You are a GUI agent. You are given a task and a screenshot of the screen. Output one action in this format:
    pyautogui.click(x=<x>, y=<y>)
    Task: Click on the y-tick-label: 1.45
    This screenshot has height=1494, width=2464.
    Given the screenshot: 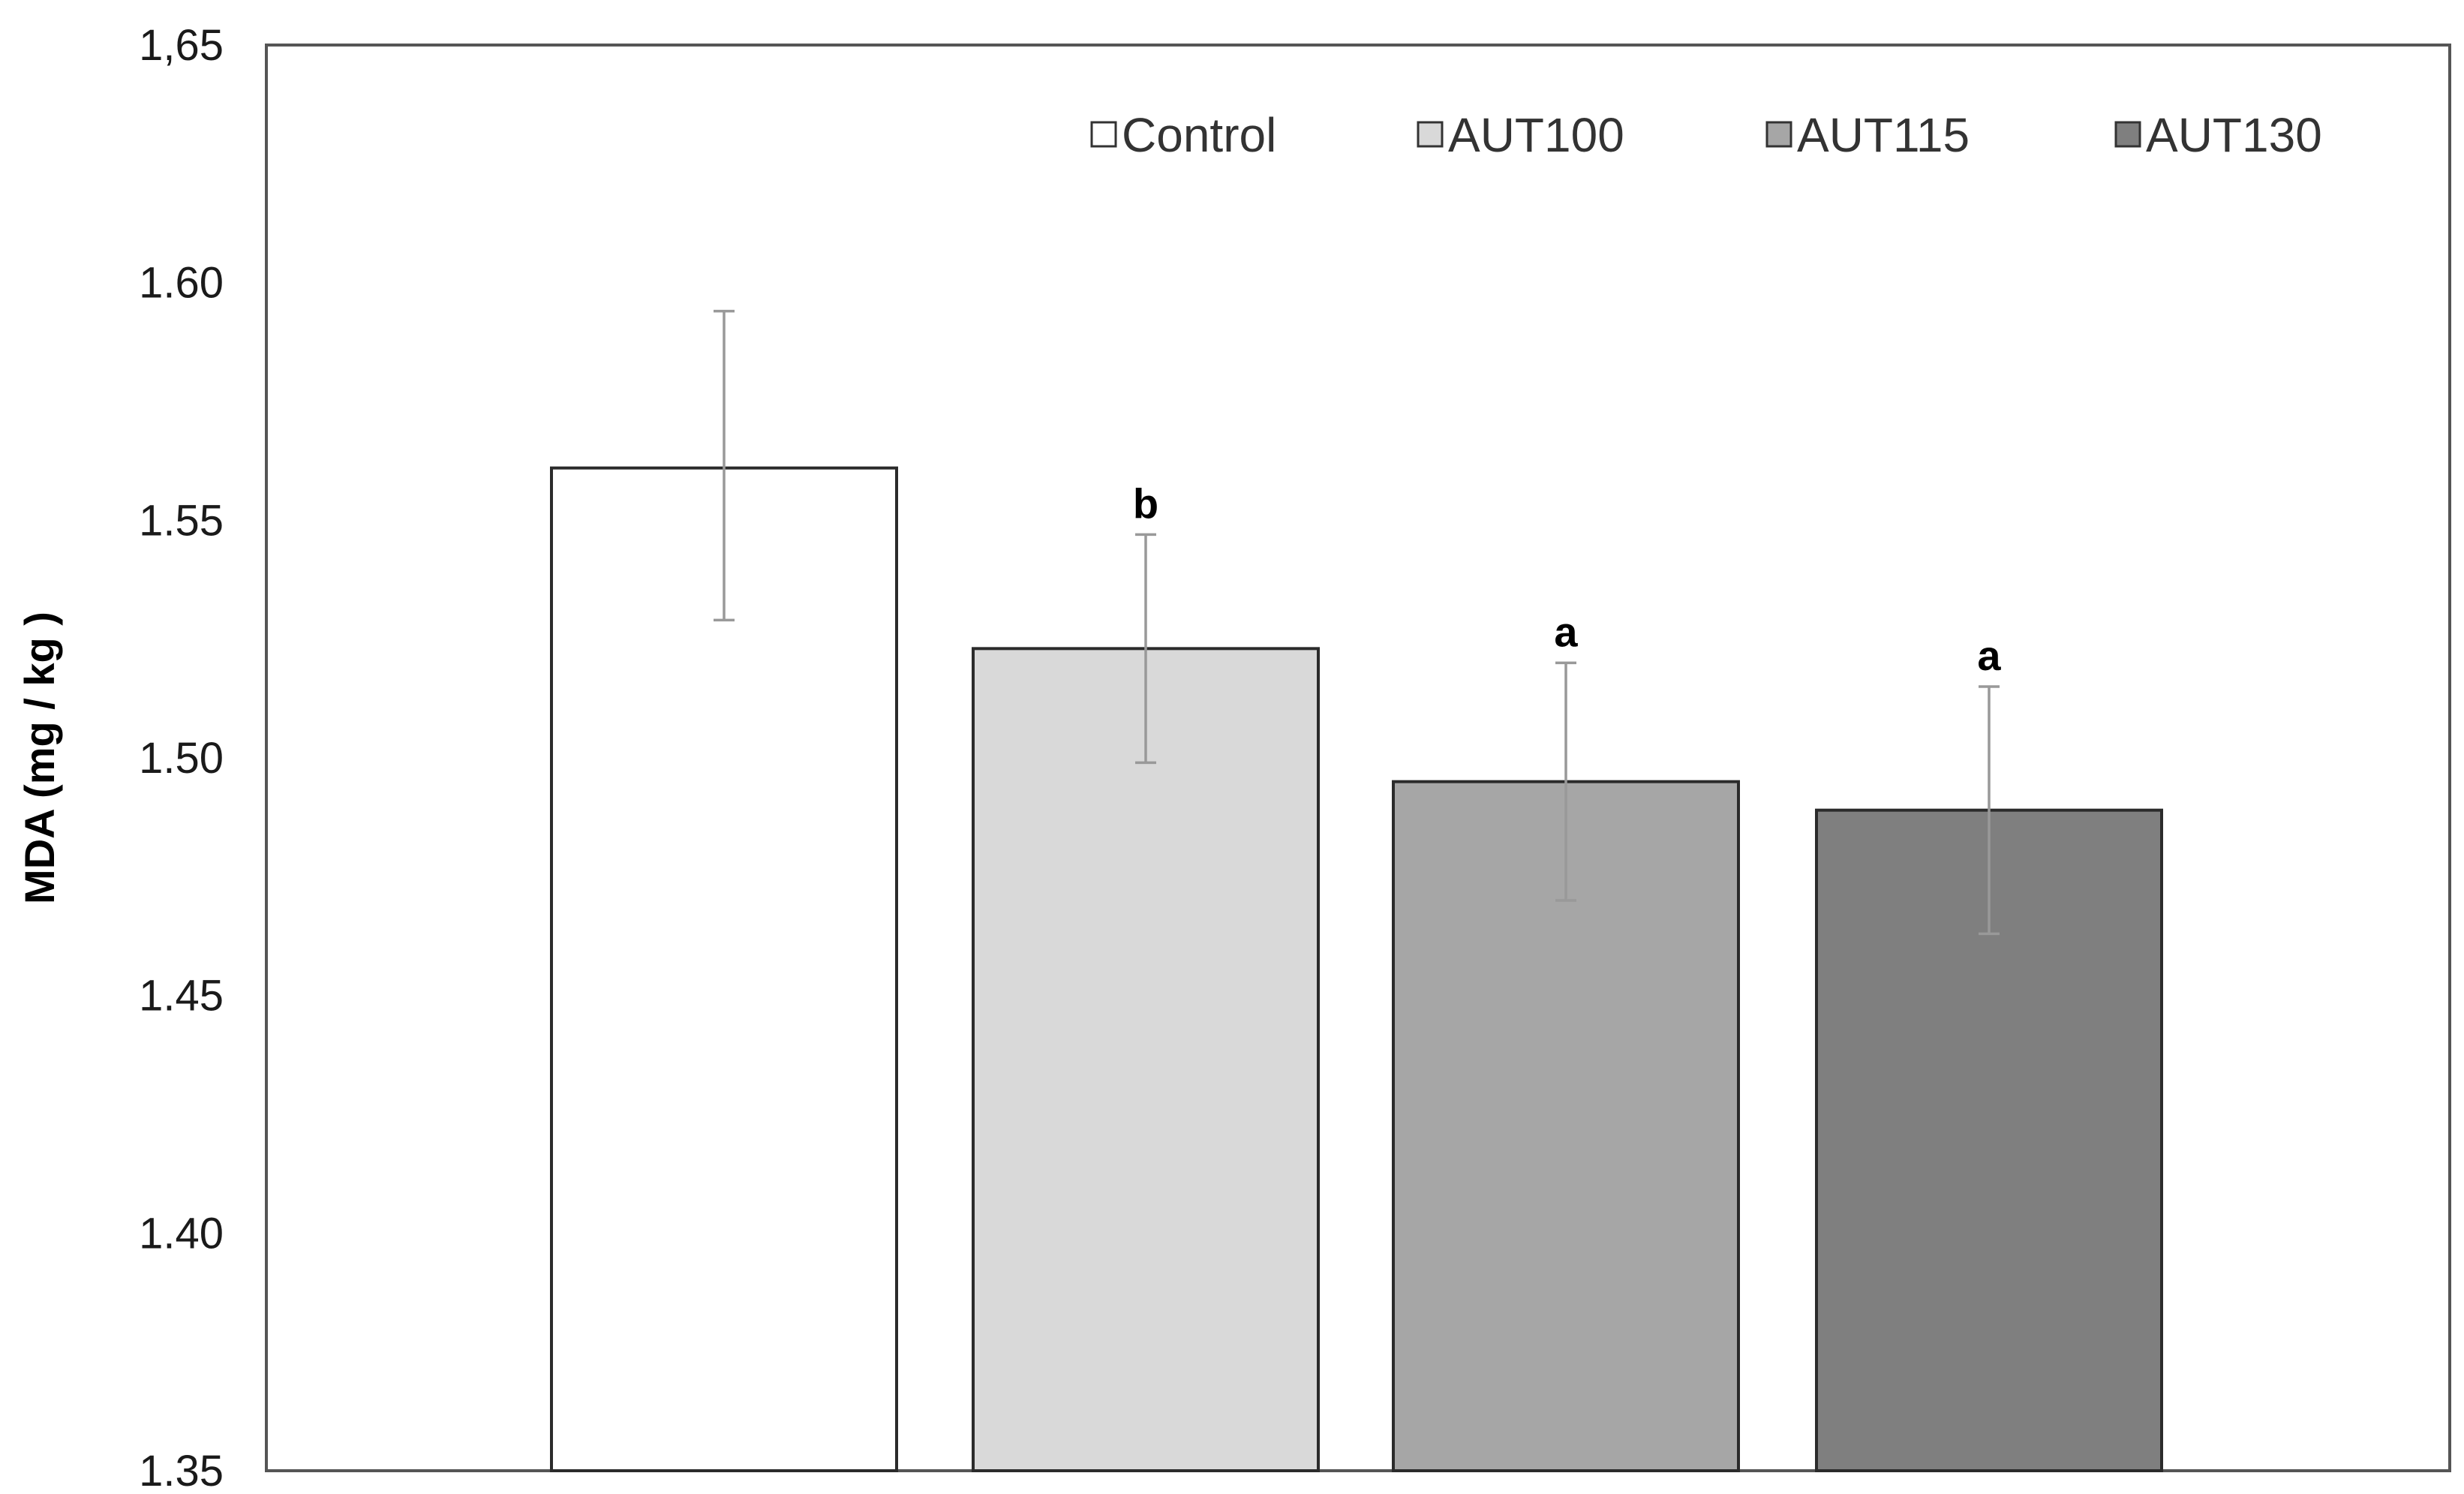 What is the action you would take?
    pyautogui.click(x=181, y=996)
    